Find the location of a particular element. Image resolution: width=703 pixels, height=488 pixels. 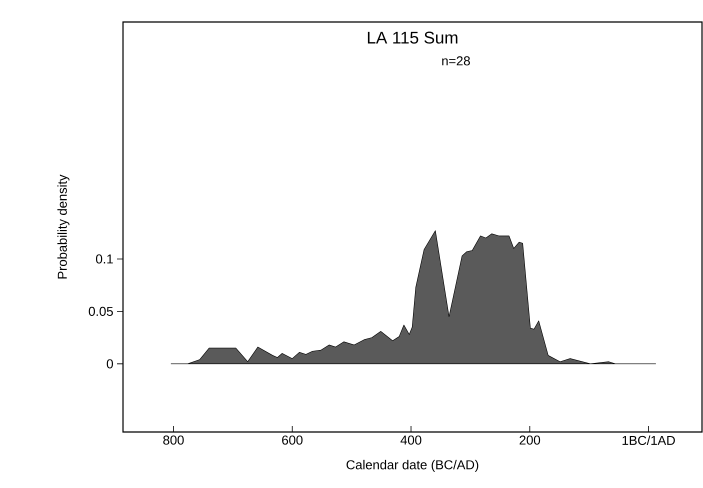

y-tick-label: 0 is located at coordinates (109, 363).